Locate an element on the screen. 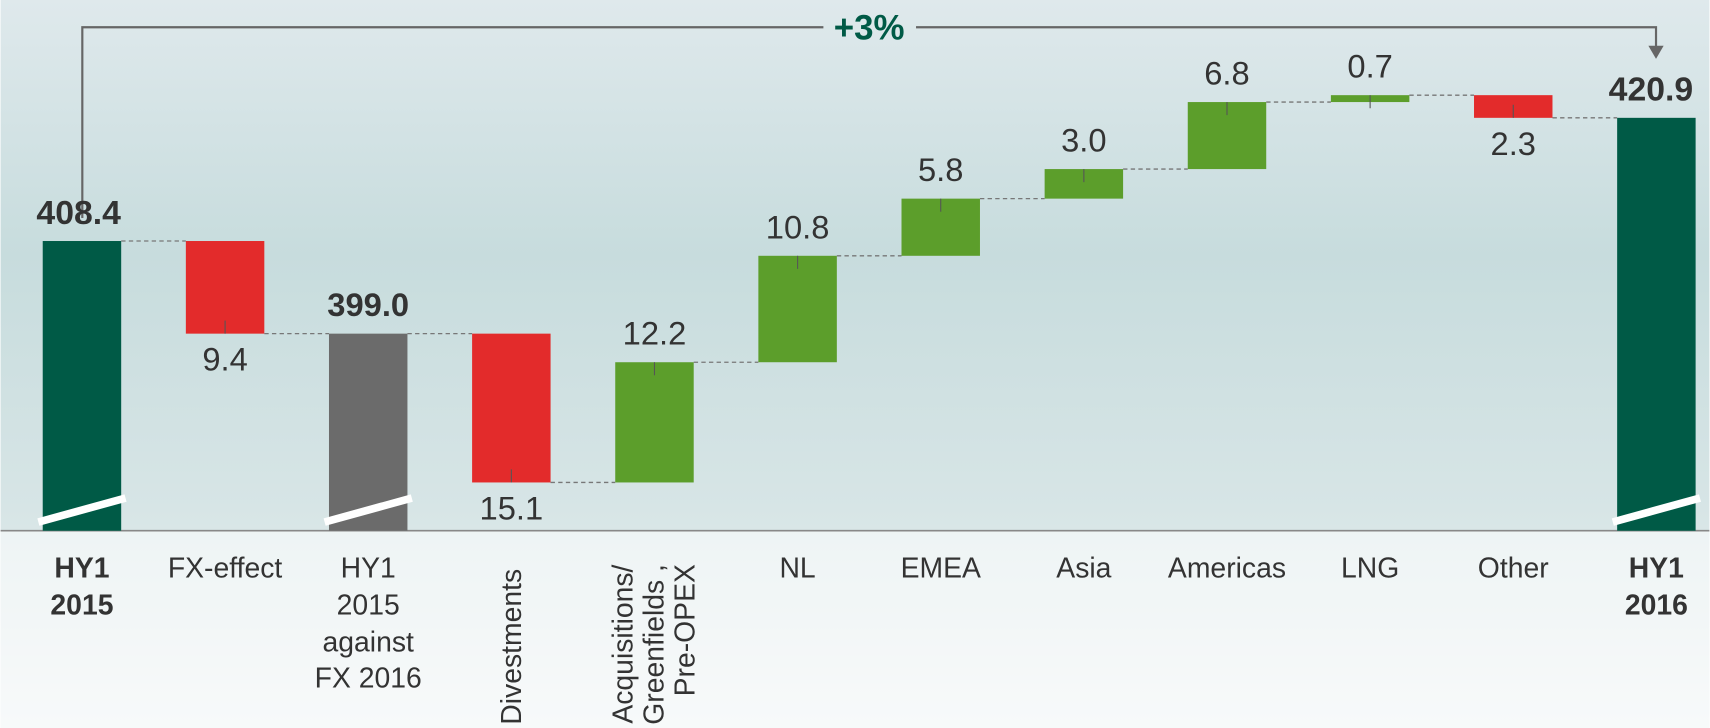  category-slot: Americas is located at coordinates (1227, 568).